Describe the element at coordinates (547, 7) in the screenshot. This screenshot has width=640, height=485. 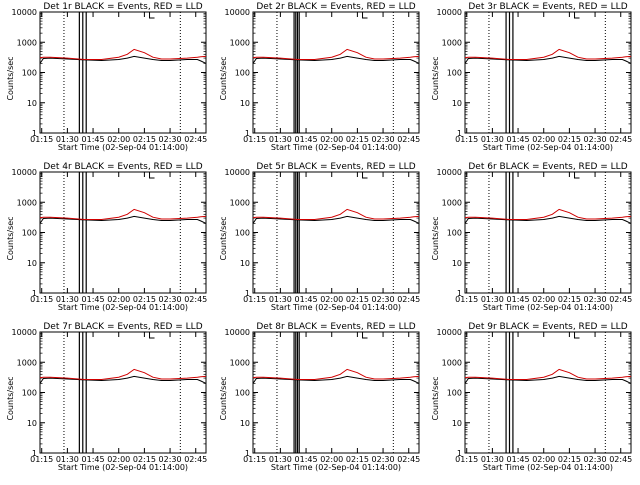
I see `panel-title: Det 3r BLACK = Events, RED = LLD` at that location.